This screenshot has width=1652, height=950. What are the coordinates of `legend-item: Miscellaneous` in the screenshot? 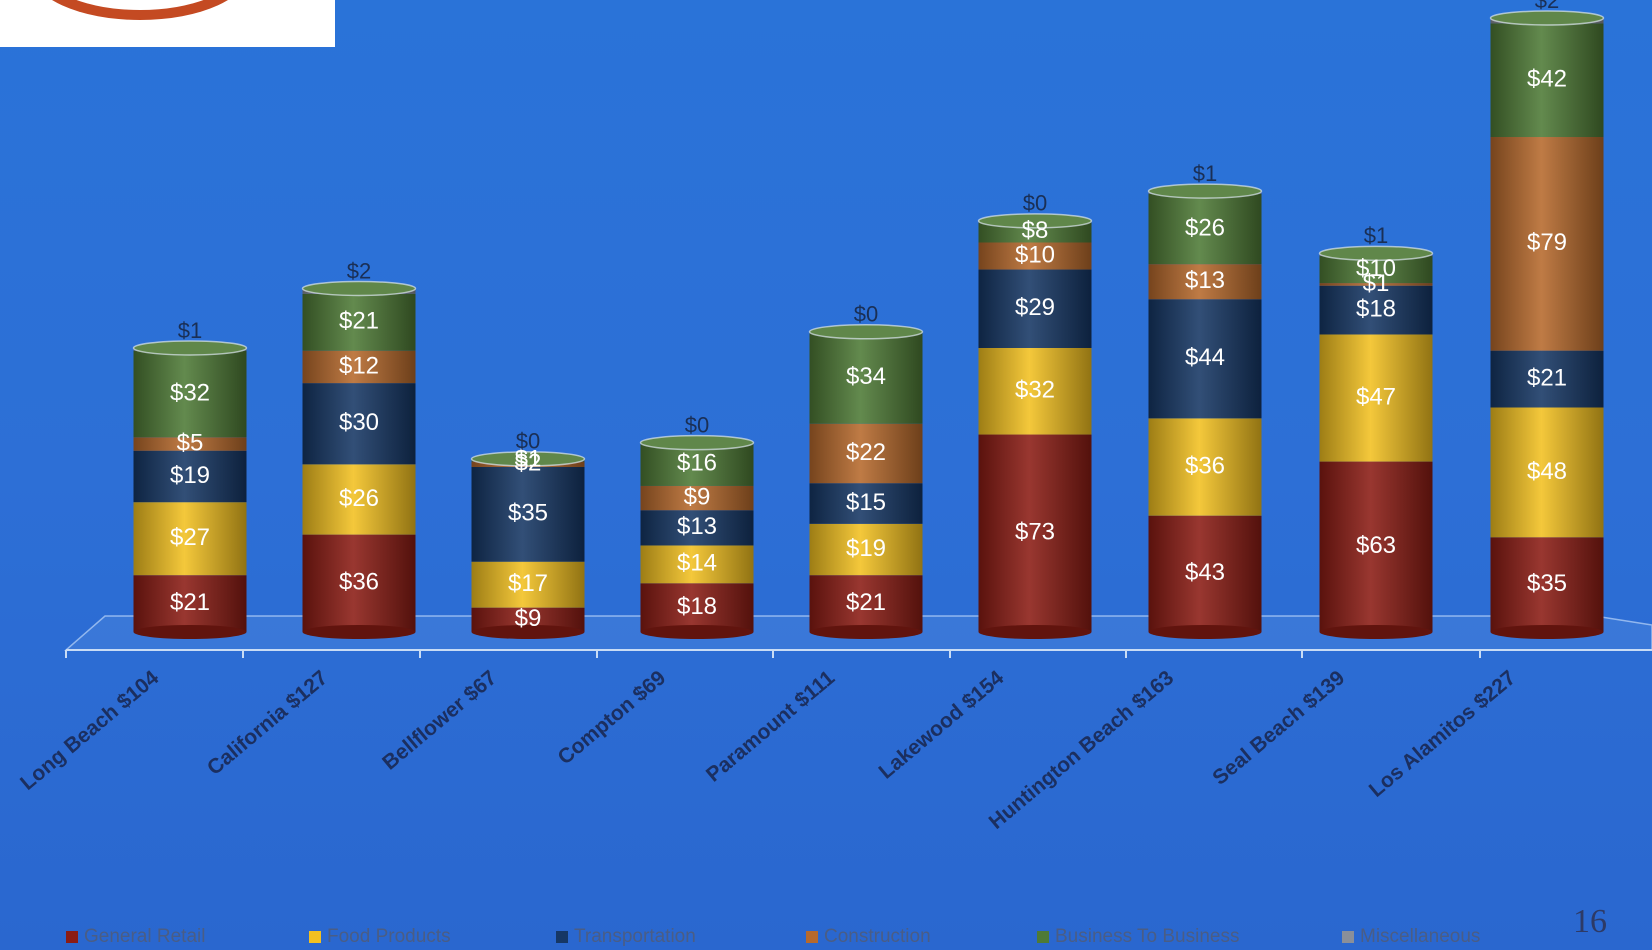 It's located at (1411, 937).